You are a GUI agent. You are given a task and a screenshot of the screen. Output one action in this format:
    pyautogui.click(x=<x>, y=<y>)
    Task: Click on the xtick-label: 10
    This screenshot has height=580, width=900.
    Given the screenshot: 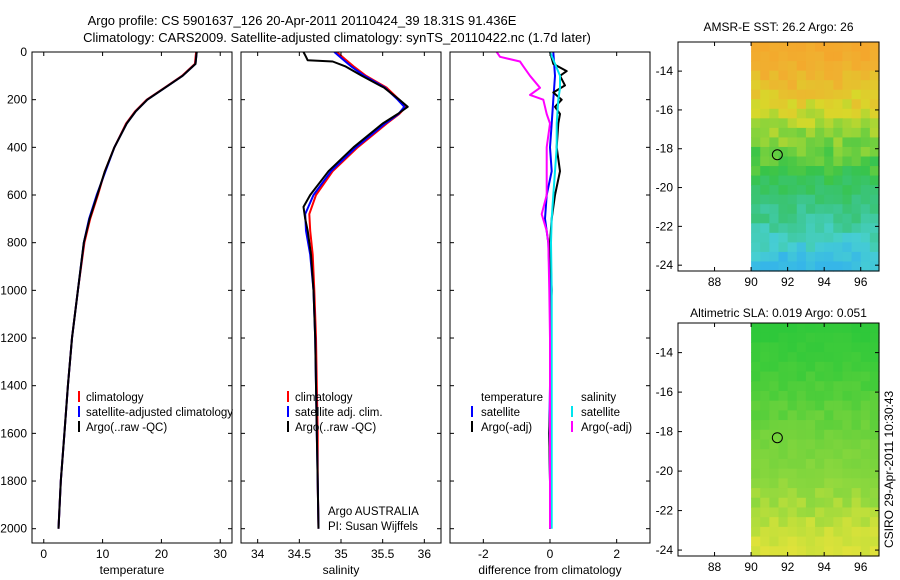 What is the action you would take?
    pyautogui.click(x=103, y=554)
    